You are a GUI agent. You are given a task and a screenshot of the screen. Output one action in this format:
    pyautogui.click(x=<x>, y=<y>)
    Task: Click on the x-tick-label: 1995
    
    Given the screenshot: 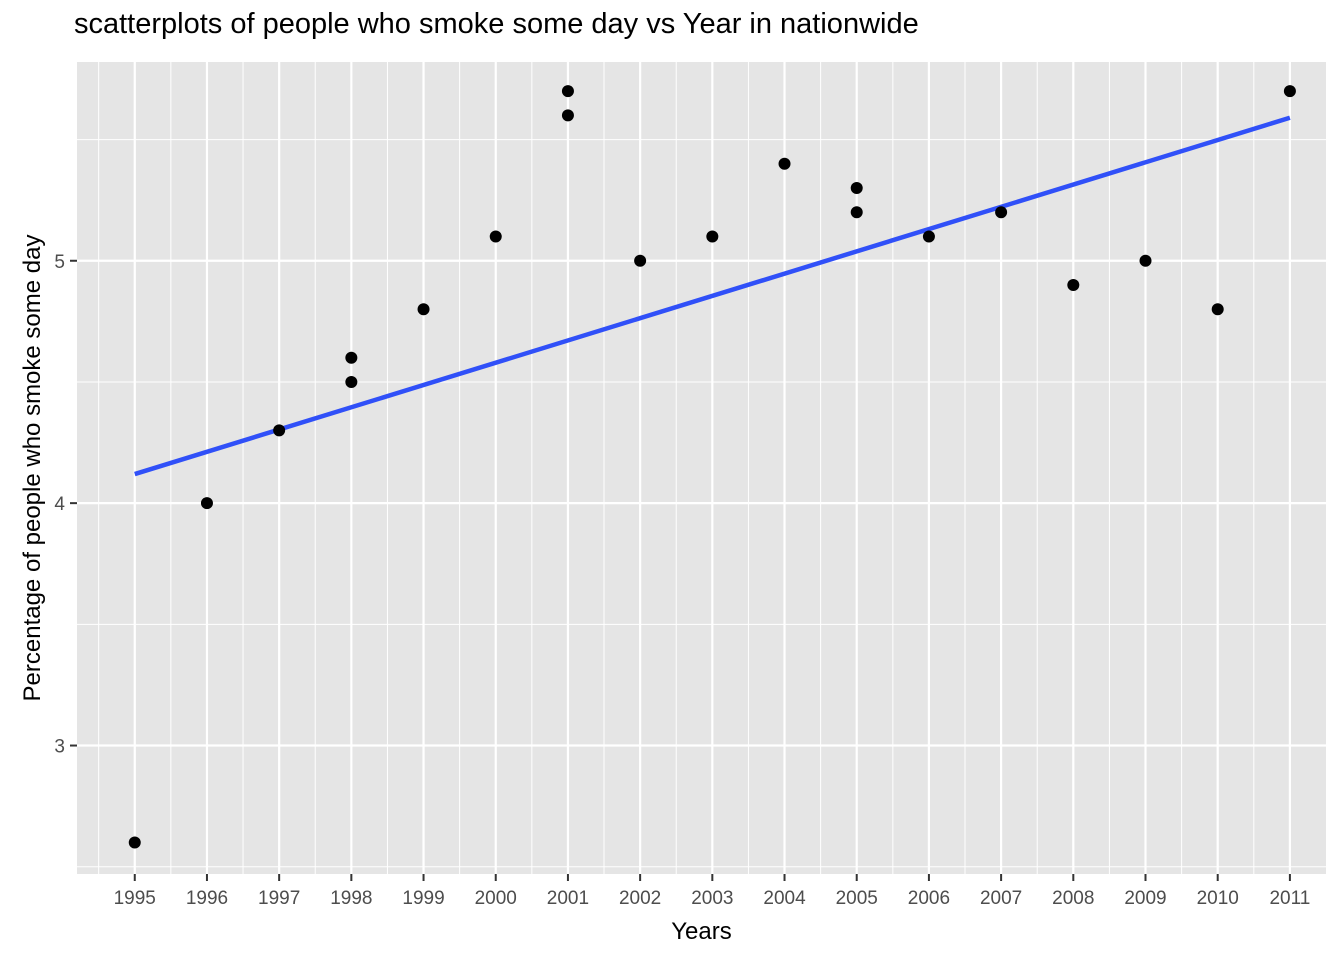 What is the action you would take?
    pyautogui.click(x=135, y=898)
    